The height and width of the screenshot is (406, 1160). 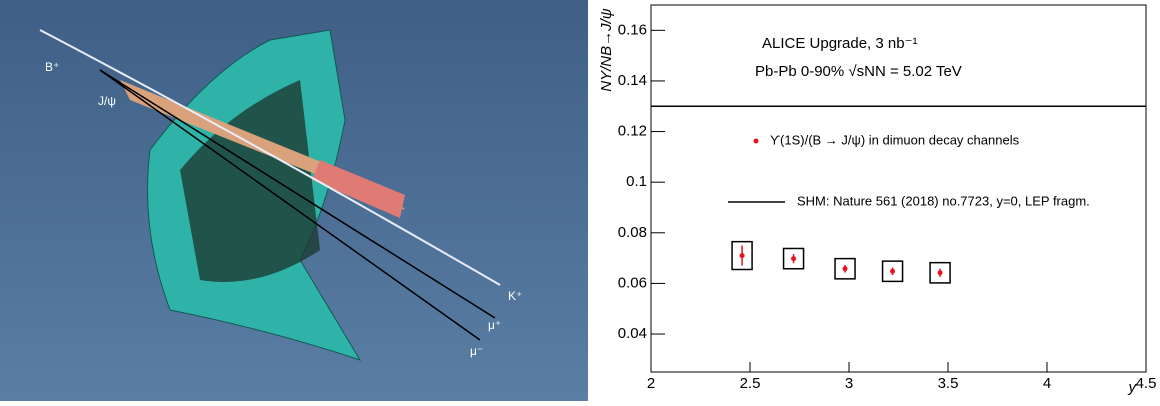 What do you see at coordinates (840, 43) in the screenshot?
I see `annotation: ALICE Upgrade, 3 nb⁻¹` at bounding box center [840, 43].